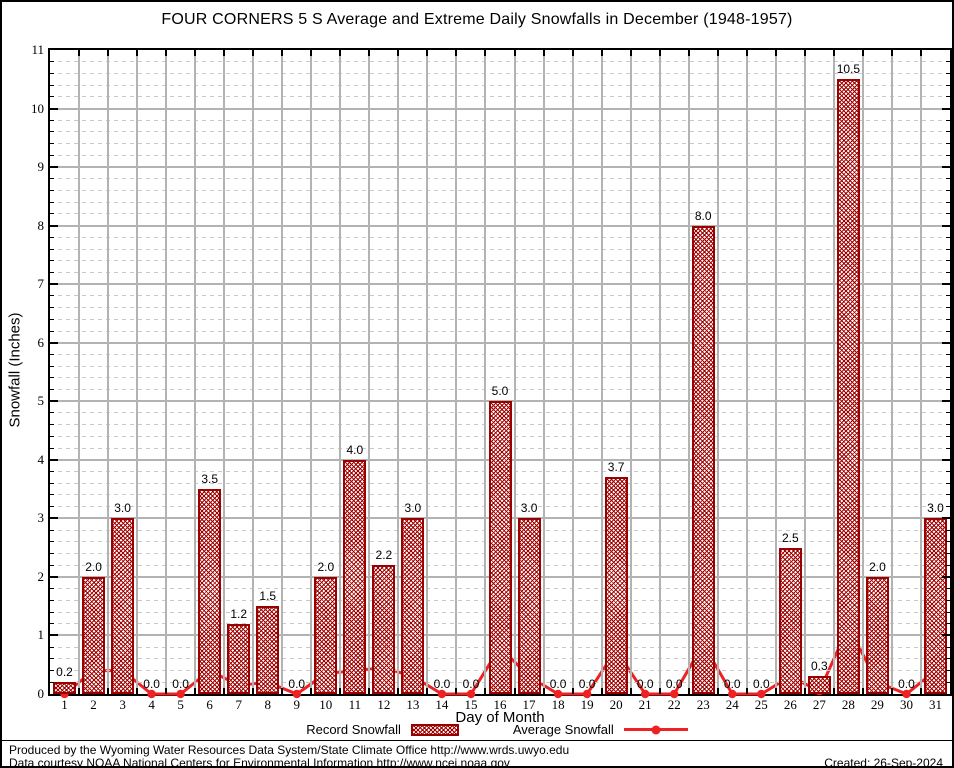 Image resolution: width=954 pixels, height=768 pixels. What do you see at coordinates (267, 704) in the screenshot?
I see `x-tick-label: 8` at bounding box center [267, 704].